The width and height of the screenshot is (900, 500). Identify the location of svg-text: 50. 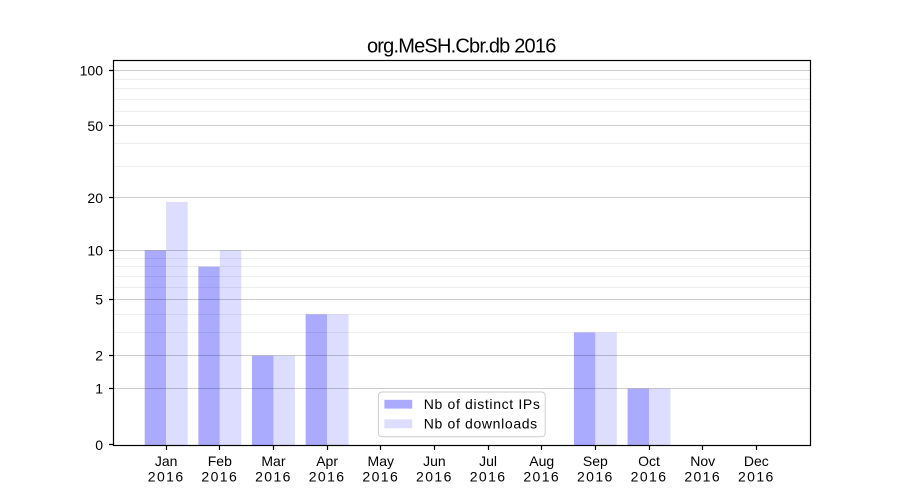
(95, 126).